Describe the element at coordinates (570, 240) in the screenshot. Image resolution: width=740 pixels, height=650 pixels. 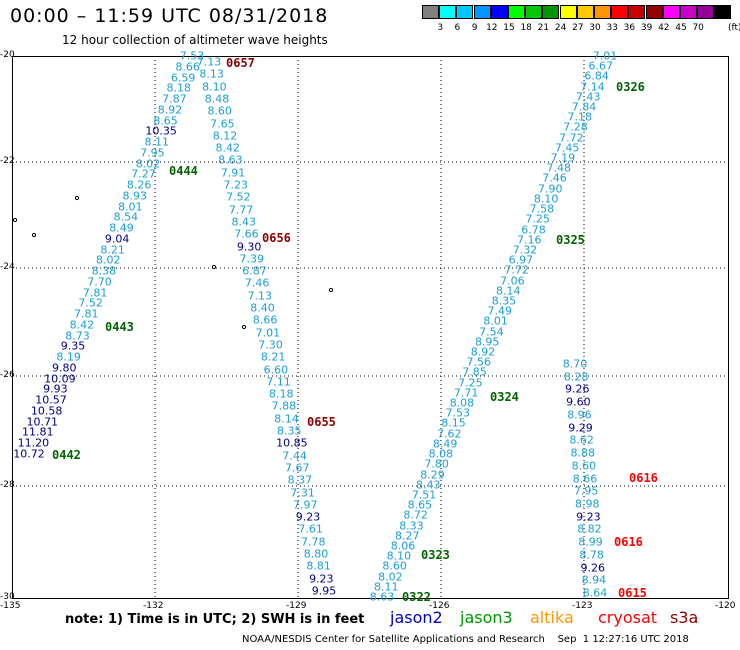
I see `pass-time-label: 0325` at that location.